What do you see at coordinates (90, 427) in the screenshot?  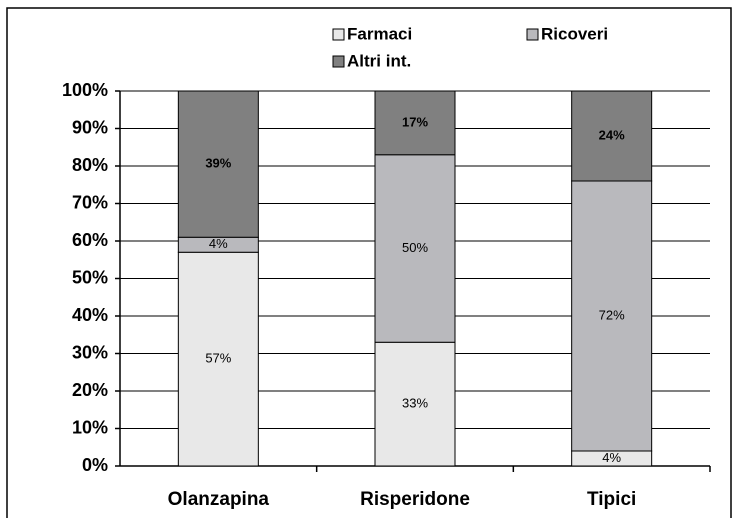 I see `y-tick-label: 10%` at bounding box center [90, 427].